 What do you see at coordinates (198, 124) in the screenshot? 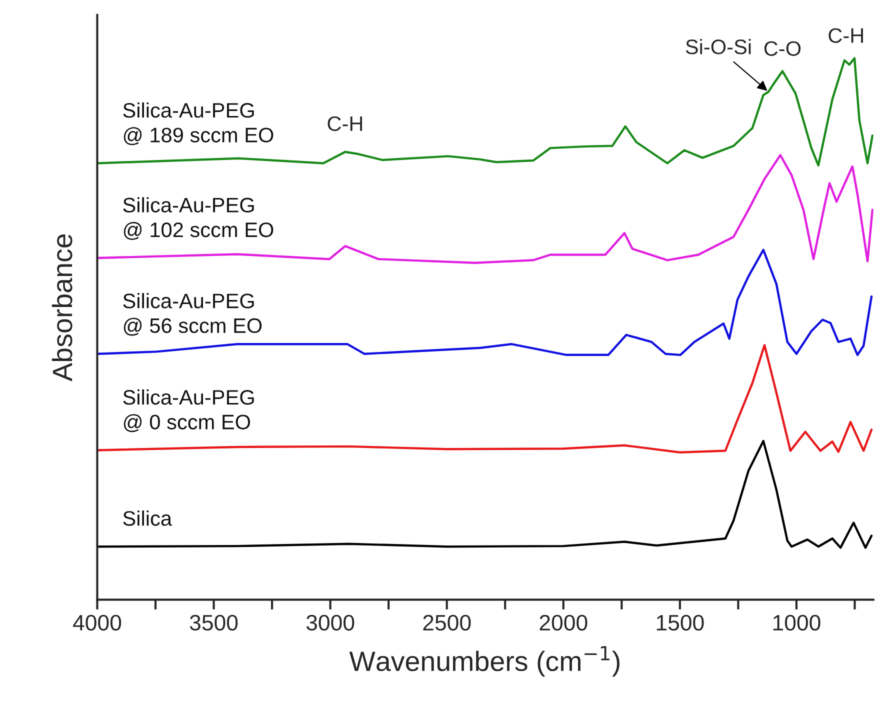
I see `series-label: Silica-Au-PEG @ 189 sccm EO` at bounding box center [198, 124].